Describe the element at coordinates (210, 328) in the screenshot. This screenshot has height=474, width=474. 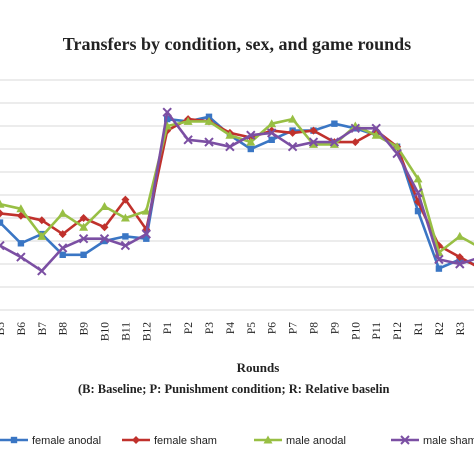
I see `x-tick-label: P3` at that location.